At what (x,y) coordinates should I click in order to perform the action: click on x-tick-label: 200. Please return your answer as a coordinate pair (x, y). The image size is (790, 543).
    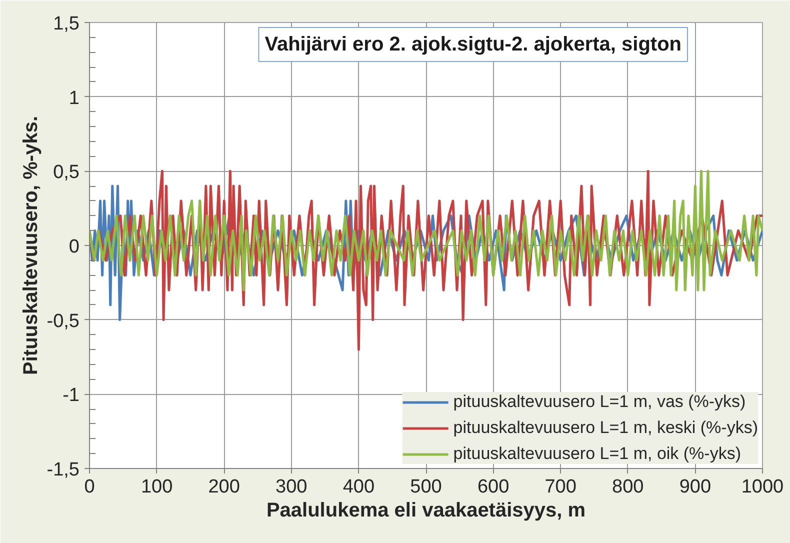
    Looking at the image, I should click on (224, 487).